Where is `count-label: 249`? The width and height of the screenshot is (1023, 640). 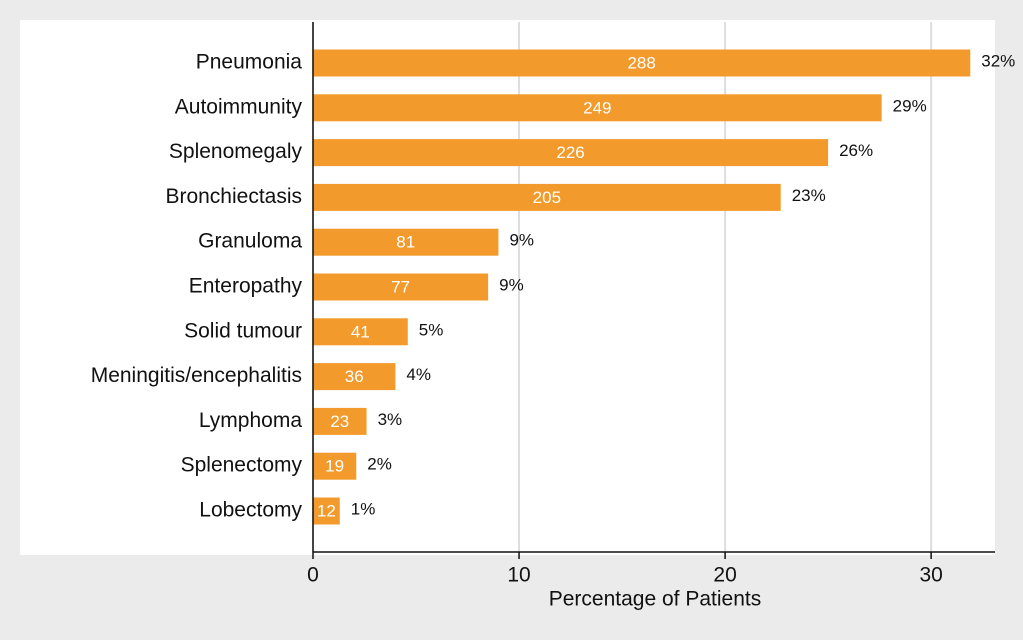 count-label: 249 is located at coordinates (597, 107).